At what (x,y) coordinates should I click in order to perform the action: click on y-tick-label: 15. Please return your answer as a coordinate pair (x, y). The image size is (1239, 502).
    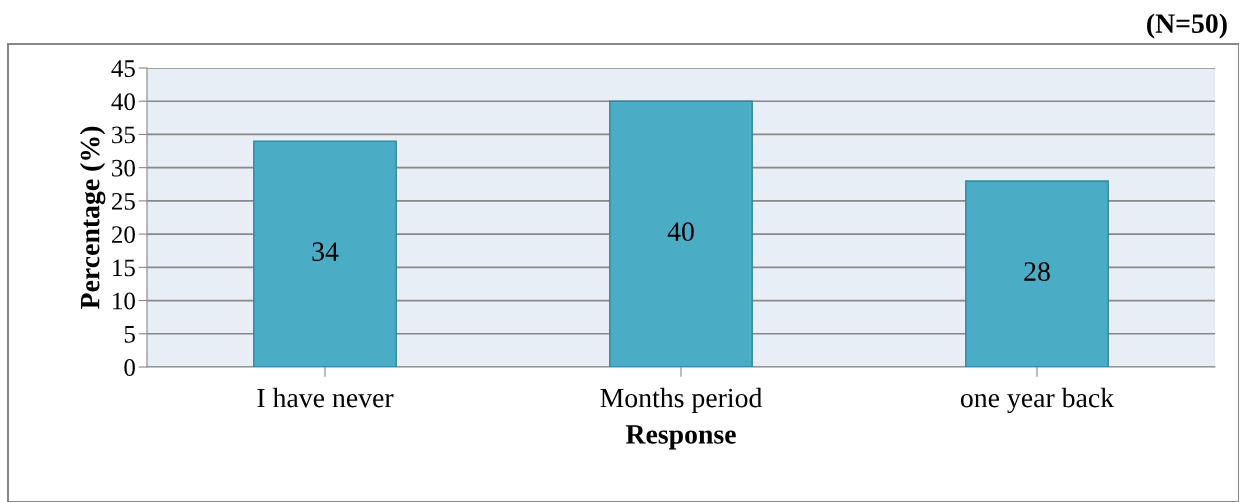
    Looking at the image, I should click on (124, 268).